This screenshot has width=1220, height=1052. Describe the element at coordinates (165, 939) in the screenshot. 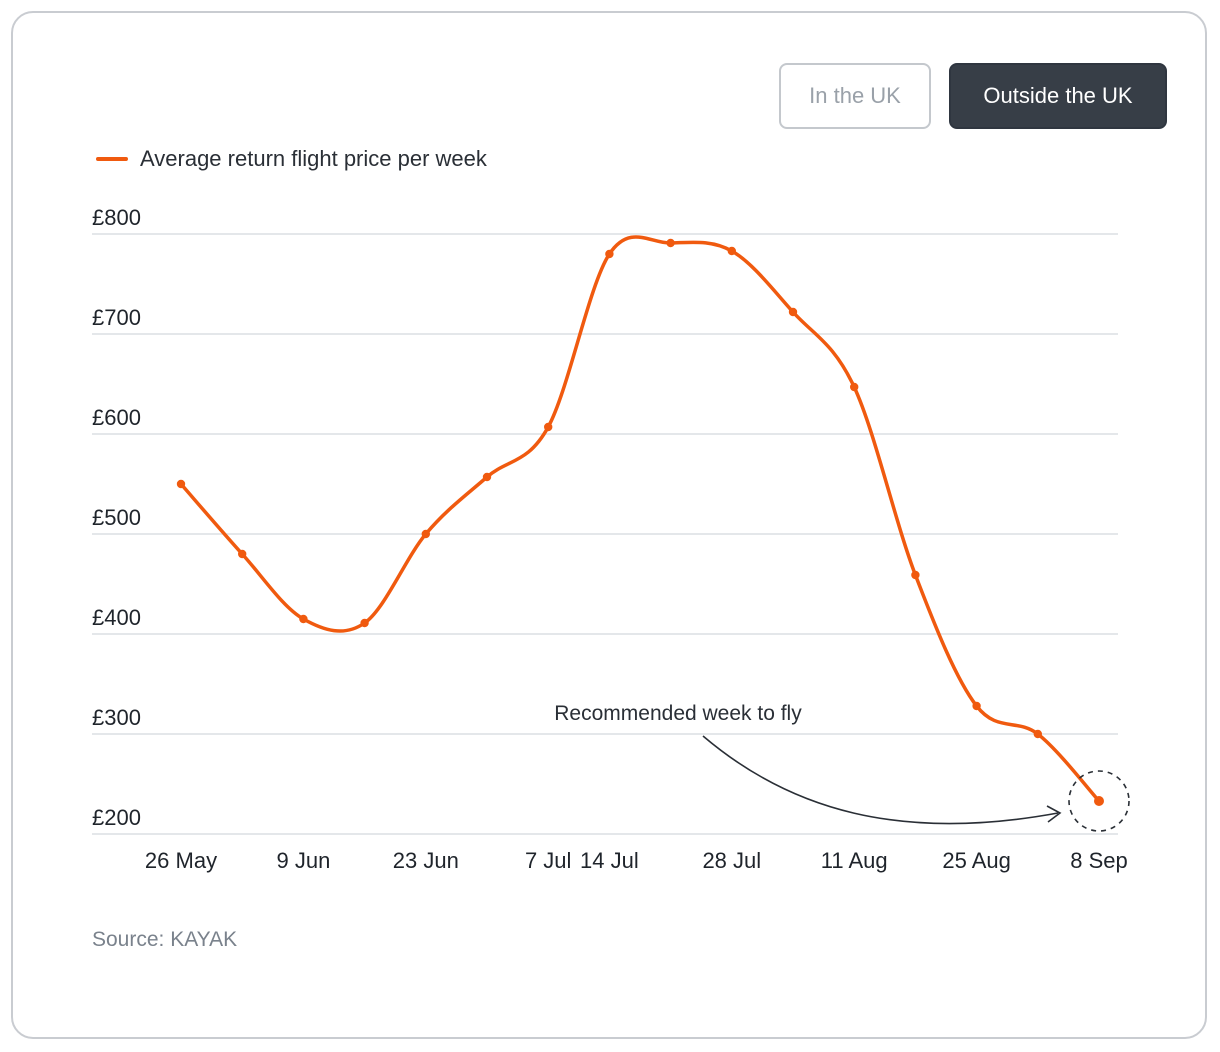

I see `source-note: Source: KAYAK` at that location.